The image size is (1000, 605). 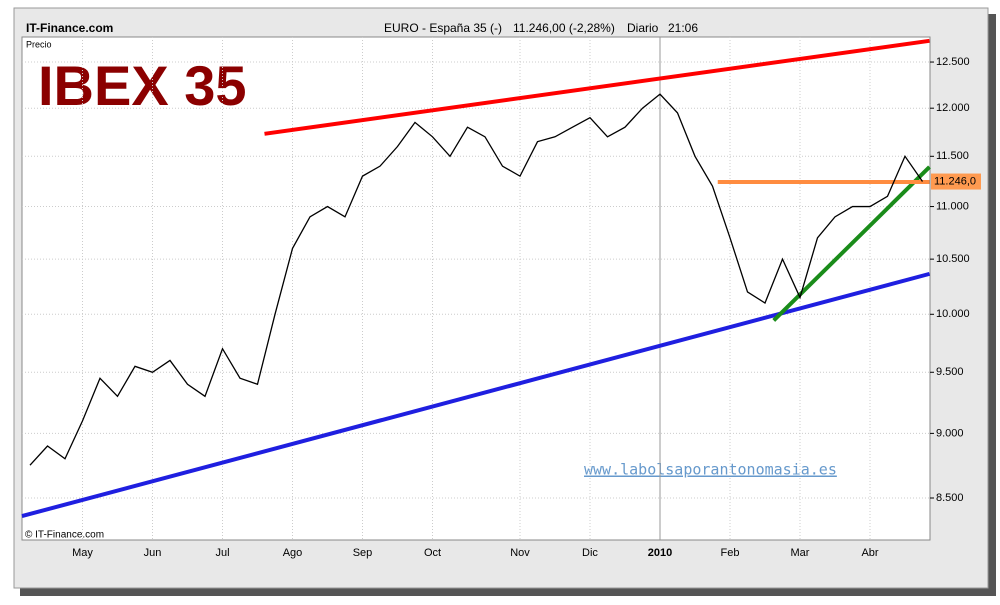 I want to click on quote: 11.246,00 (-2,28%), so click(x=564, y=28).